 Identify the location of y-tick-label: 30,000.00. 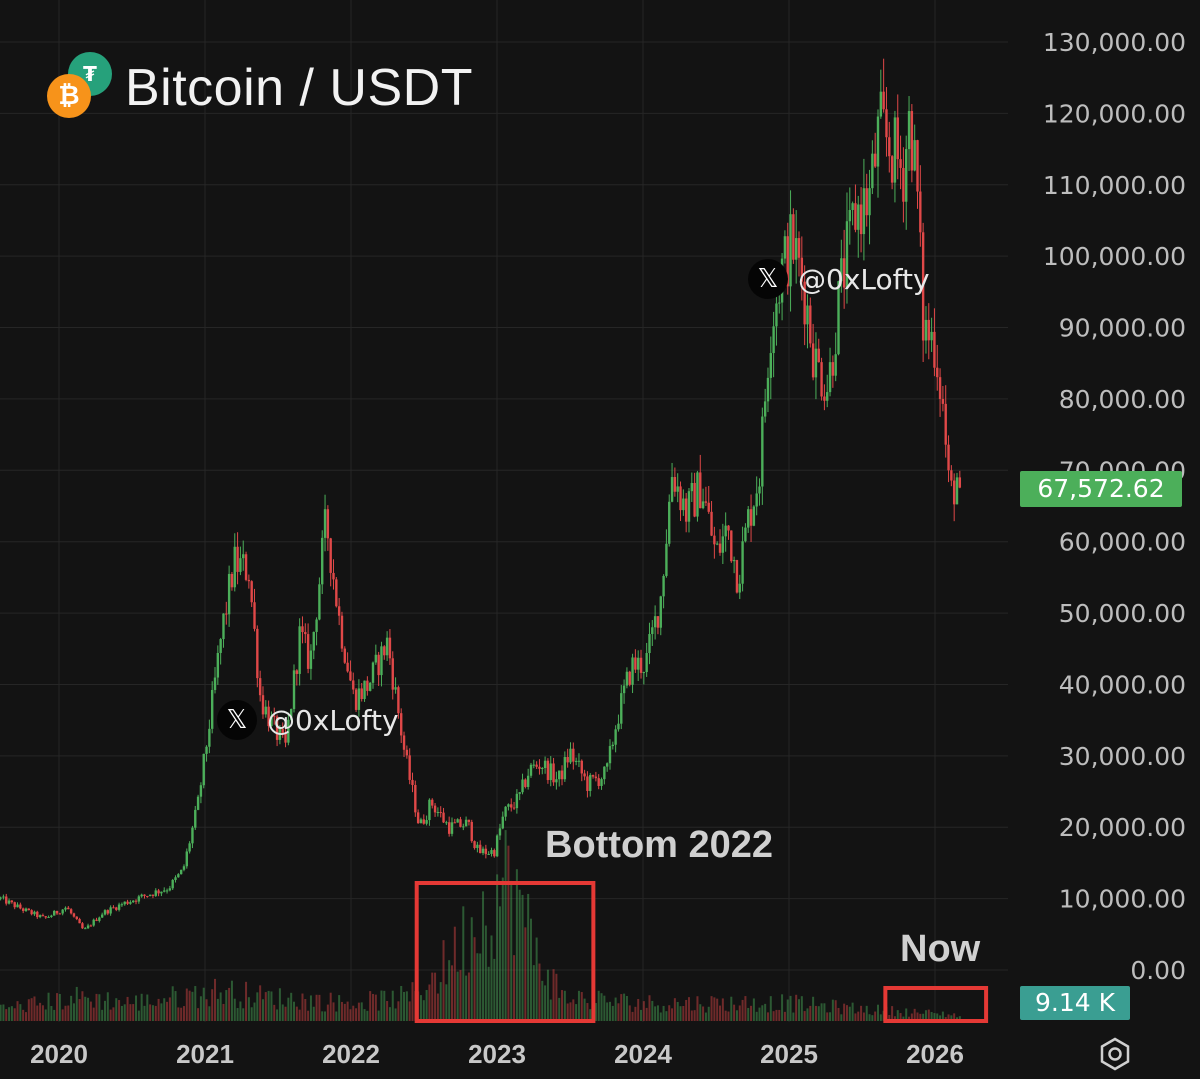
(1122, 756).